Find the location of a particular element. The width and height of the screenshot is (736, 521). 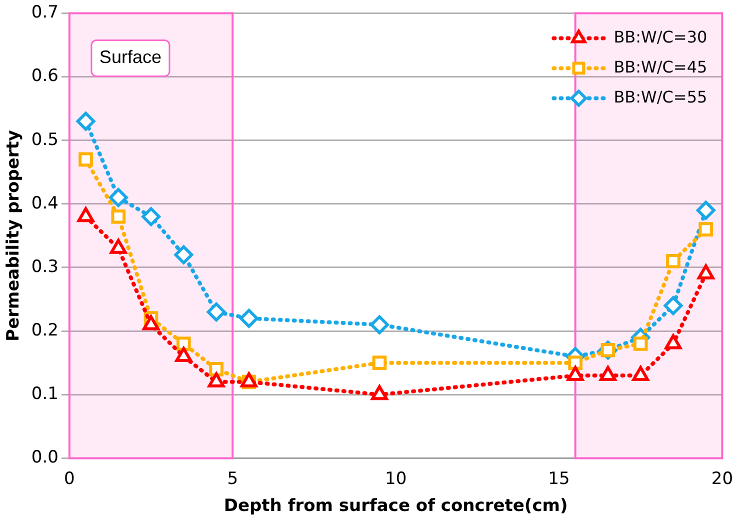

x-tick-label: 5 is located at coordinates (232, 478).